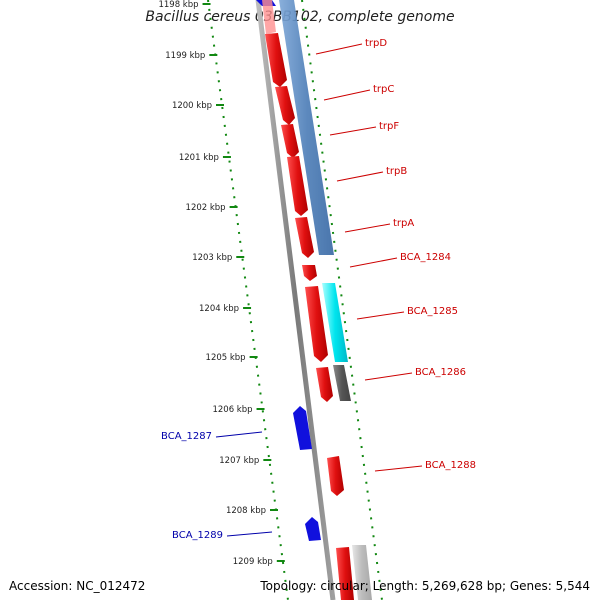  I want to click on gene-label-BCA_1286: BCA_1286, so click(440, 372).